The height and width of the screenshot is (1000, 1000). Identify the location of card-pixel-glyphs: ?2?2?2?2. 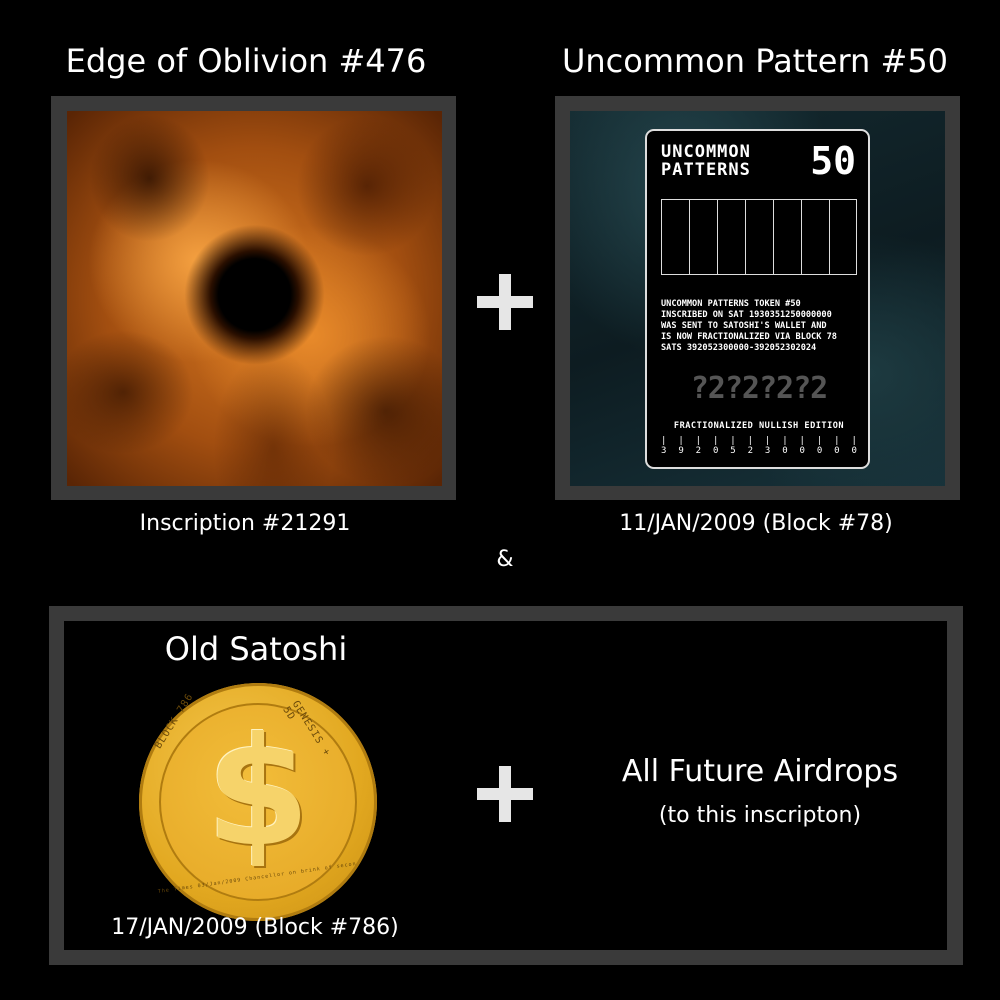
(759, 388).